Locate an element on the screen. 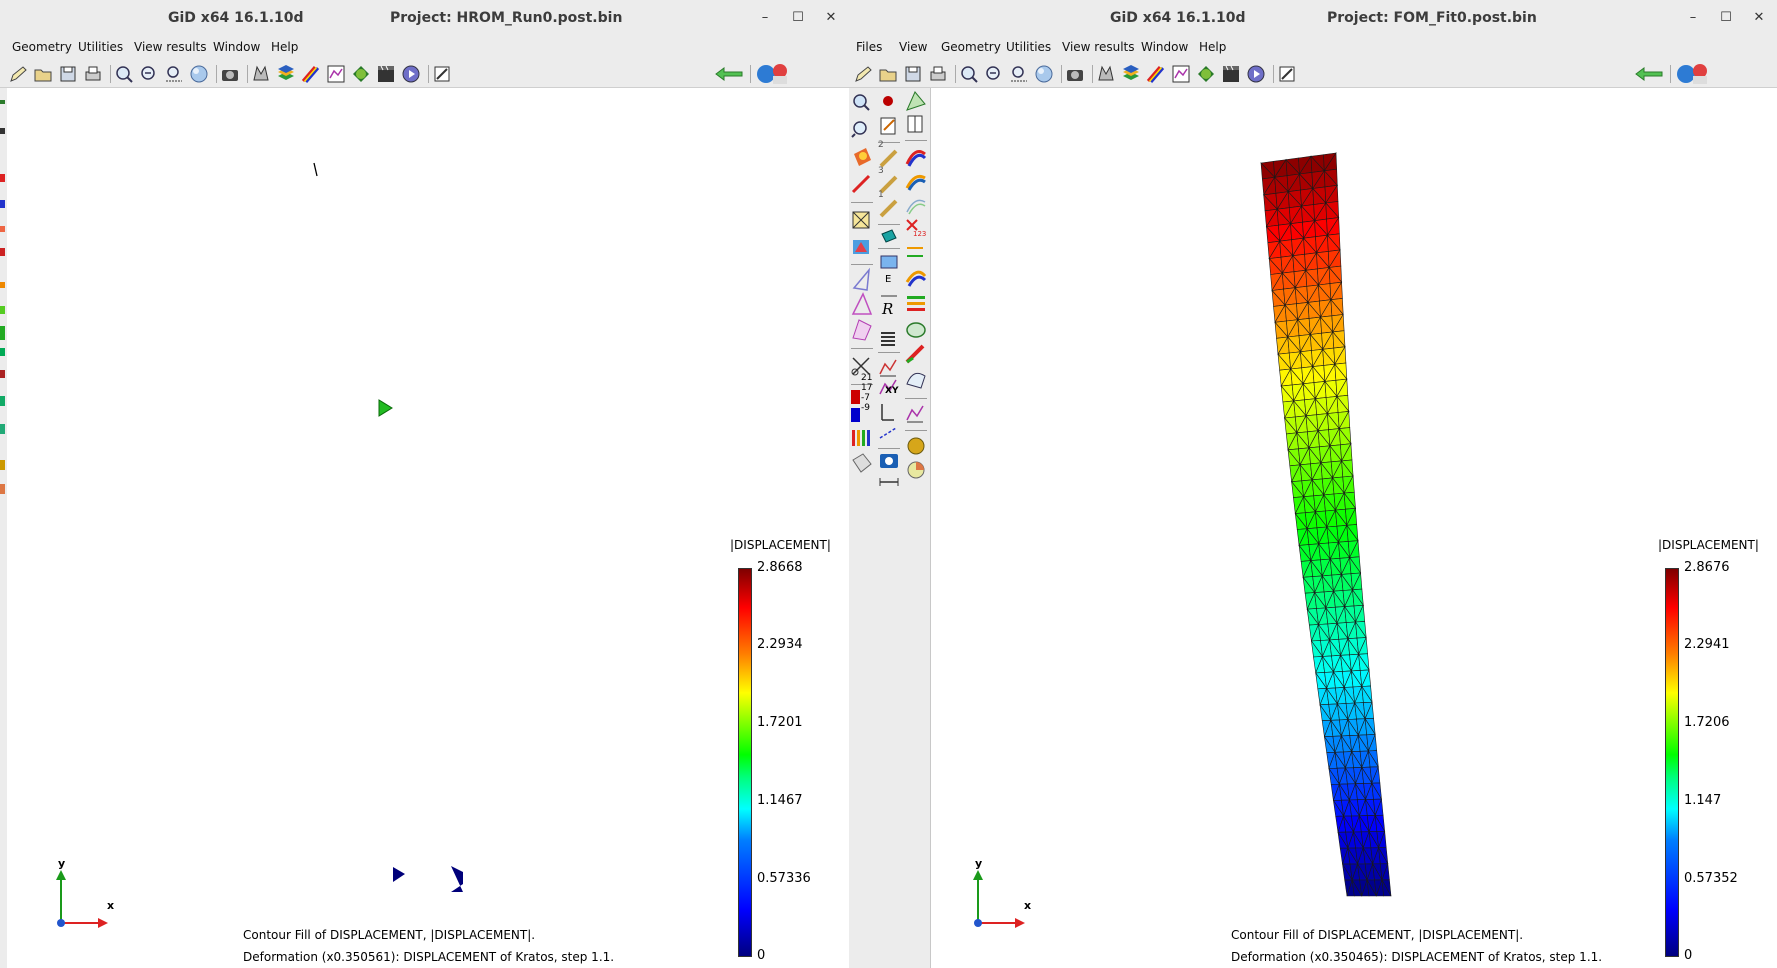 This screenshot has height=968, width=1777. contour-fill-icon is located at coordinates (916, 158).